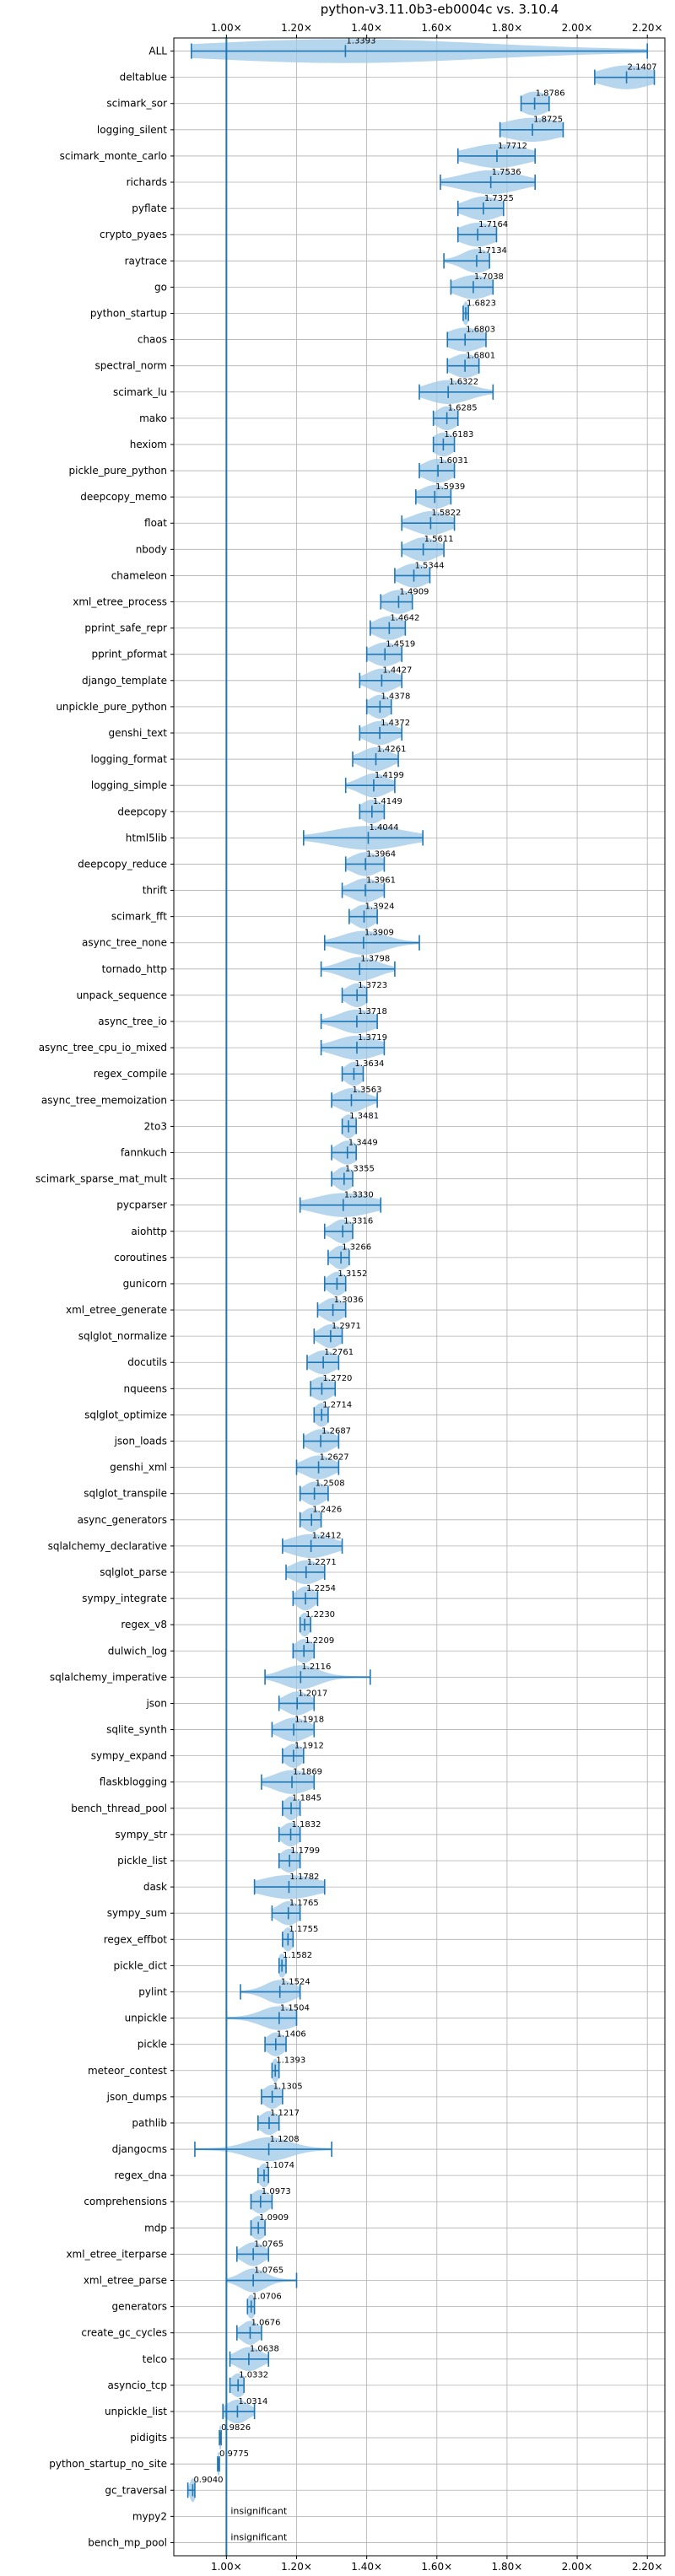 The width and height of the screenshot is (675, 2576). I want to click on benchmark-label: regex_v8, so click(144, 1624).